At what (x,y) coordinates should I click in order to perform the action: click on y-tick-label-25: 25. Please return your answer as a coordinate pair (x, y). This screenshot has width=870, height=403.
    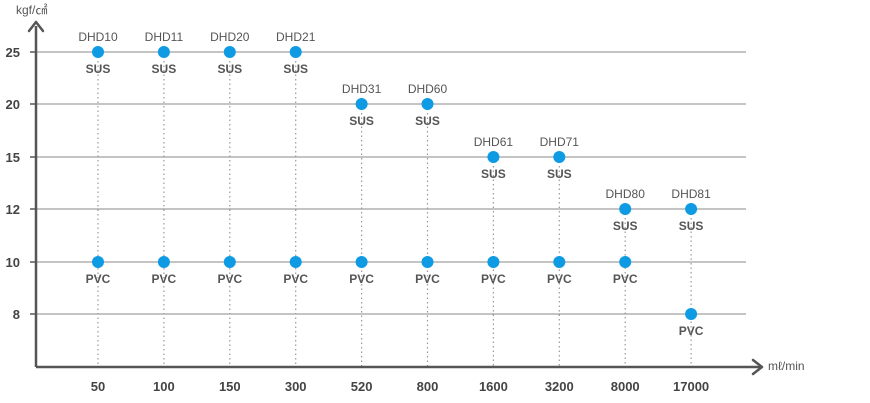
    Looking at the image, I should click on (13, 52).